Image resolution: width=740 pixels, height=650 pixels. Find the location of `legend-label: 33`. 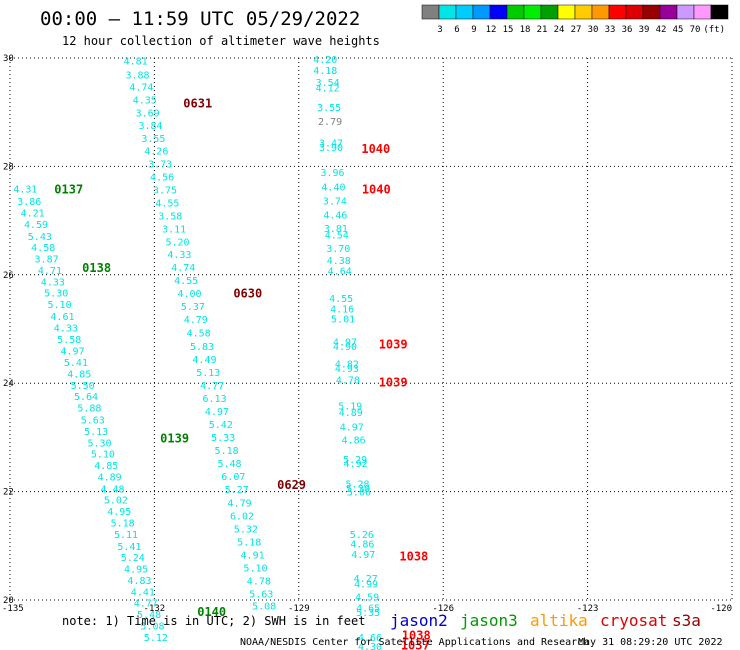

legend-label: 33 is located at coordinates (610, 30).